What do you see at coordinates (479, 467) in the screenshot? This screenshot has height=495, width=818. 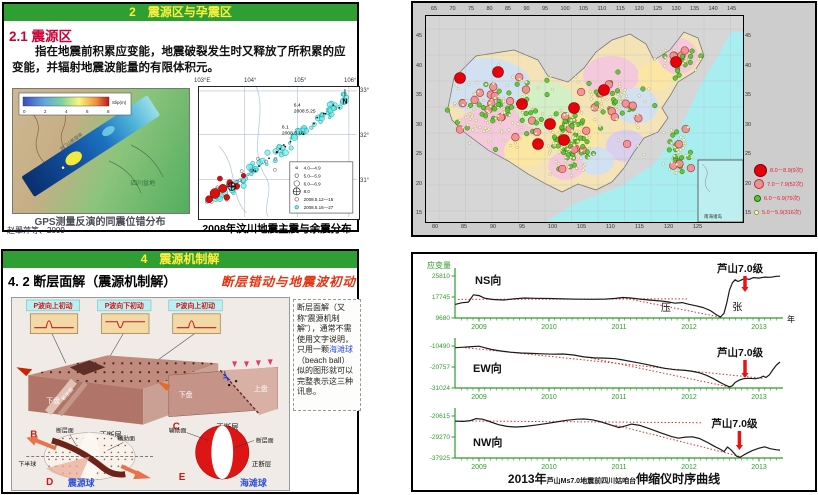 I see `x-tick-label: 2009` at bounding box center [479, 467].